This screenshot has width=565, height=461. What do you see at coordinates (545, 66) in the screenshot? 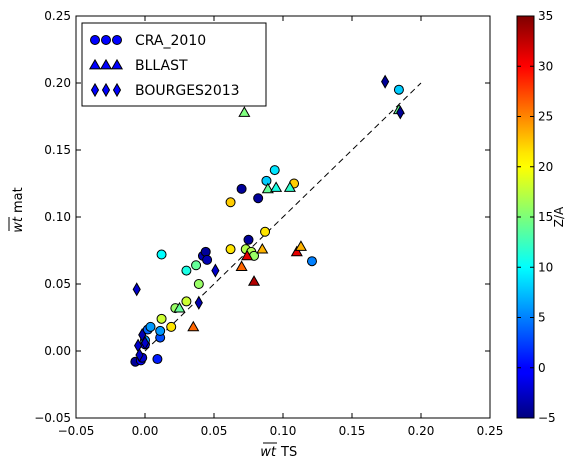
I see `colorbar-tick-label: 30` at bounding box center [545, 66].